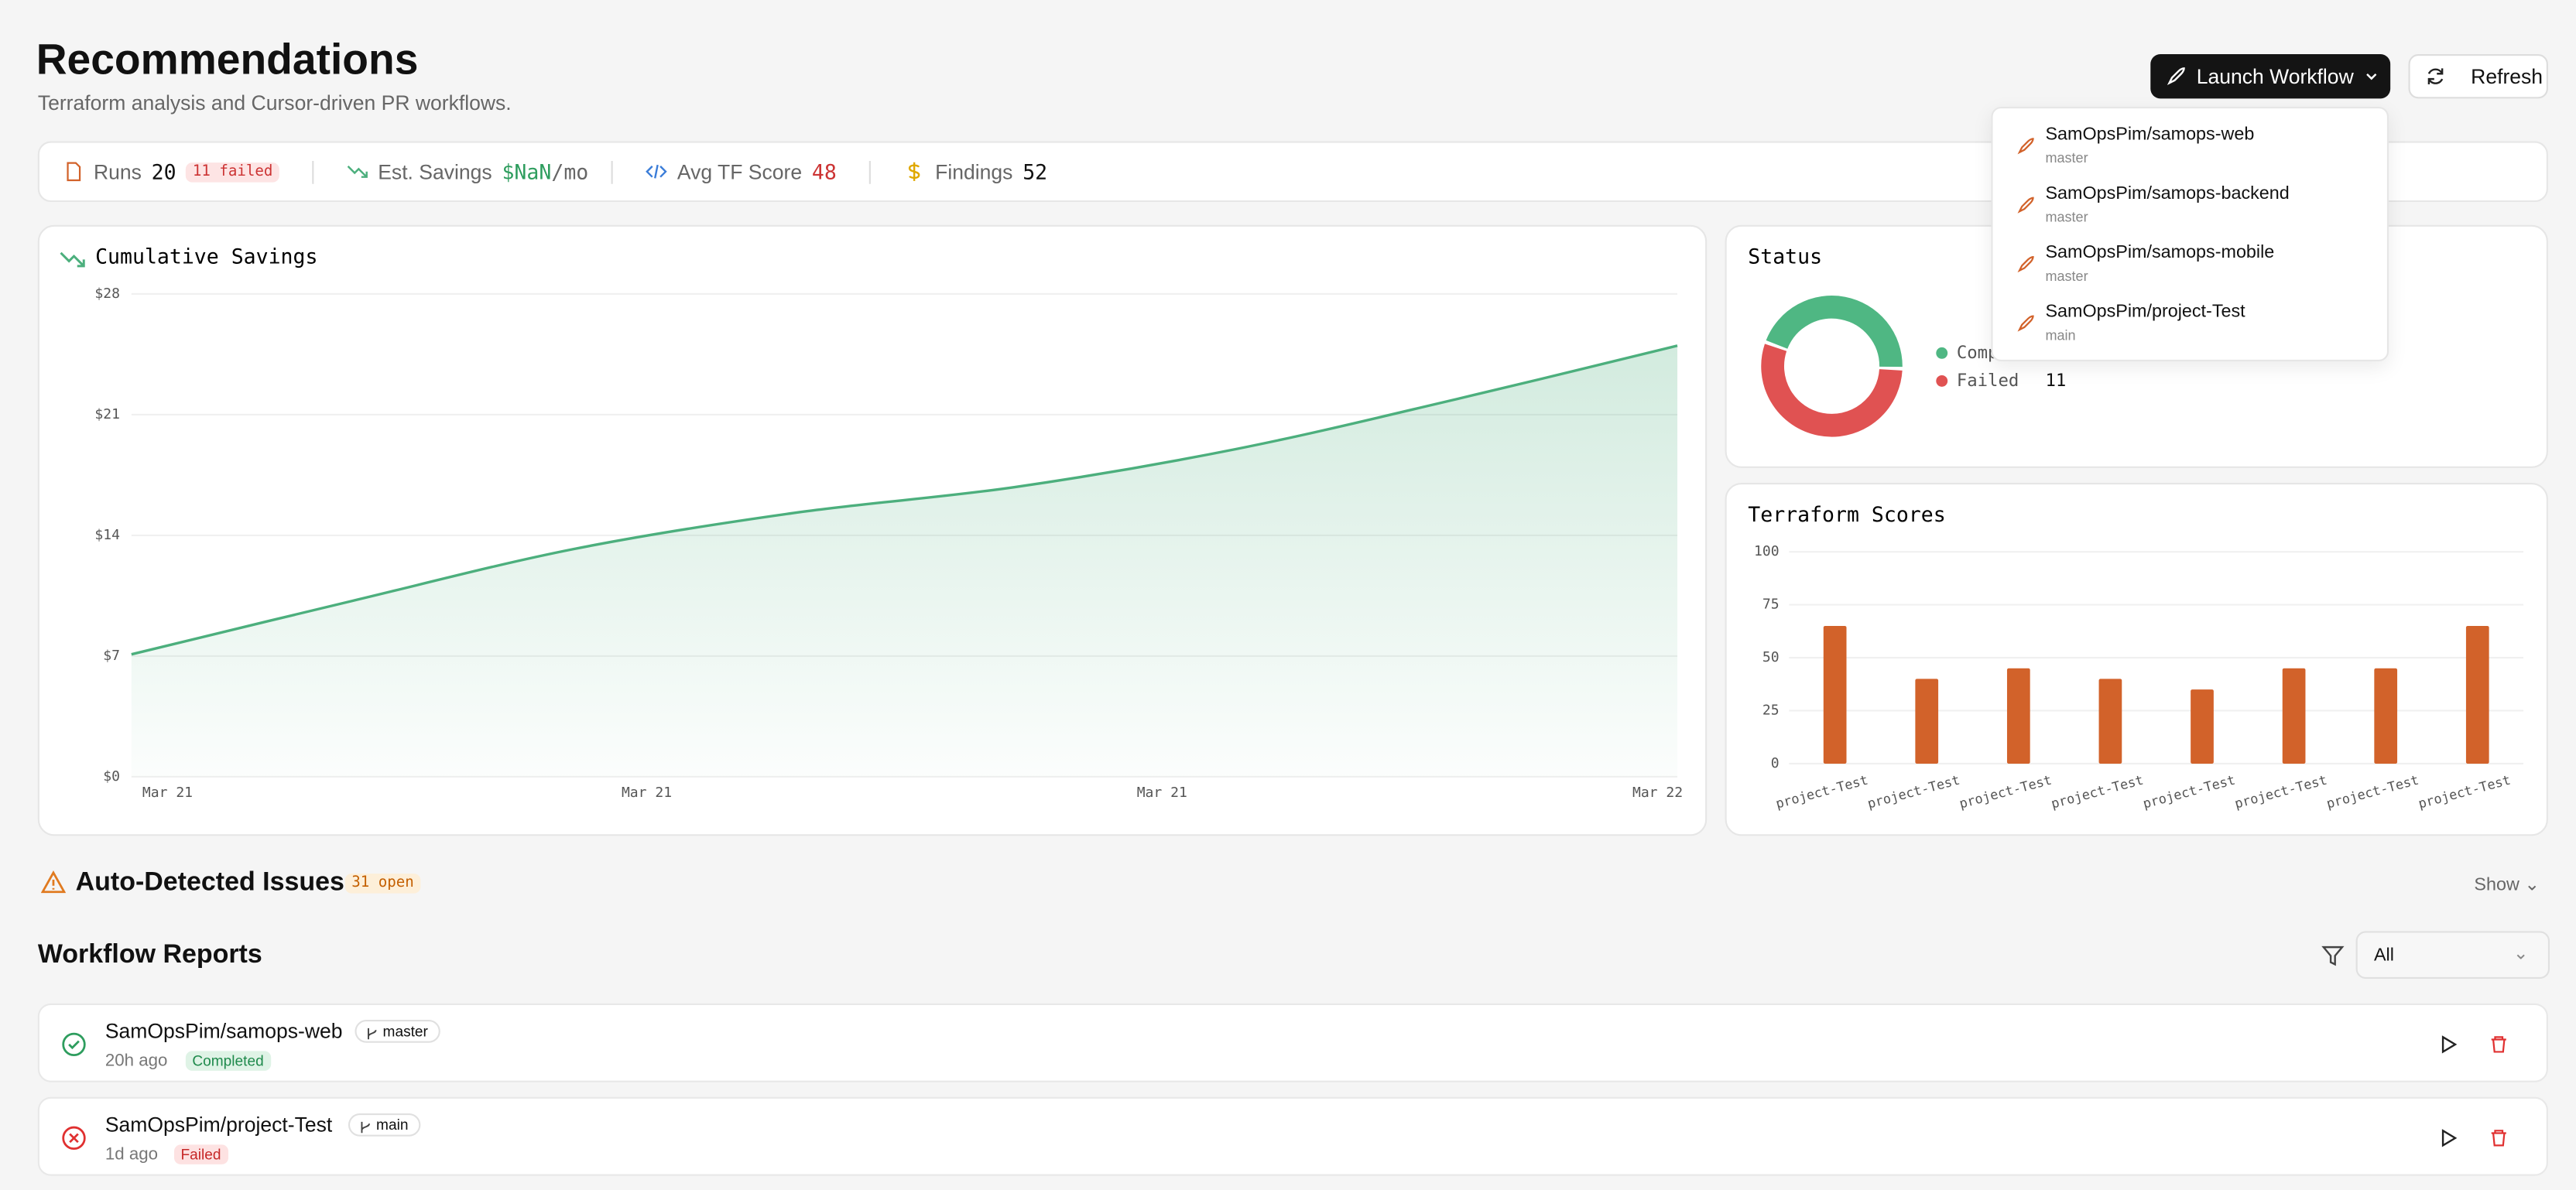 This screenshot has width=2576, height=1190. I want to click on y-tick-label: 50, so click(1771, 657).